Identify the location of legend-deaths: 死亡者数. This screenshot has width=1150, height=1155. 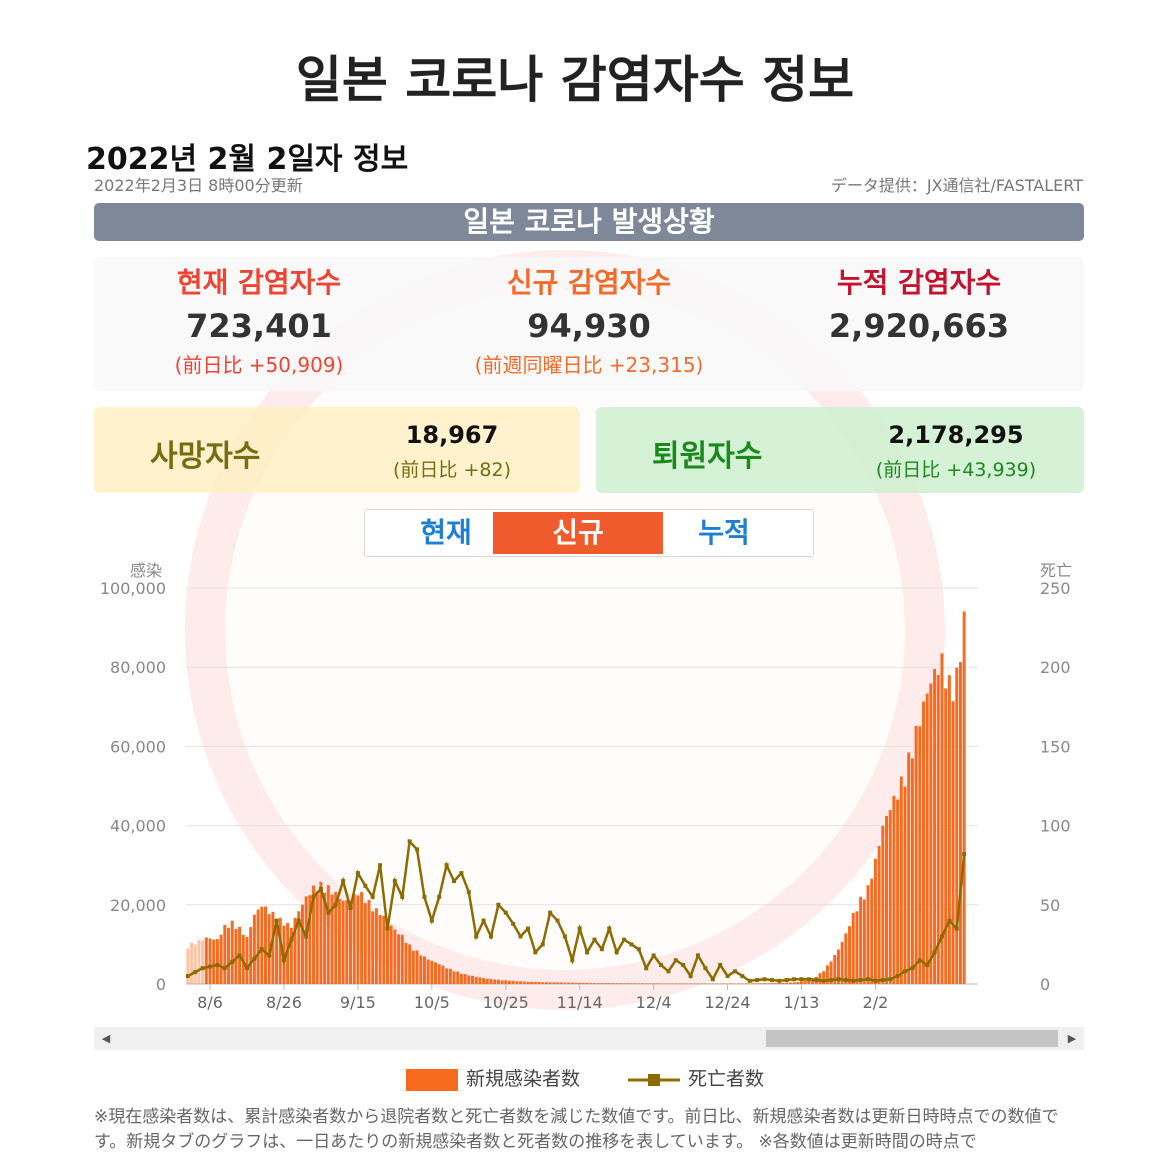
(696, 1077).